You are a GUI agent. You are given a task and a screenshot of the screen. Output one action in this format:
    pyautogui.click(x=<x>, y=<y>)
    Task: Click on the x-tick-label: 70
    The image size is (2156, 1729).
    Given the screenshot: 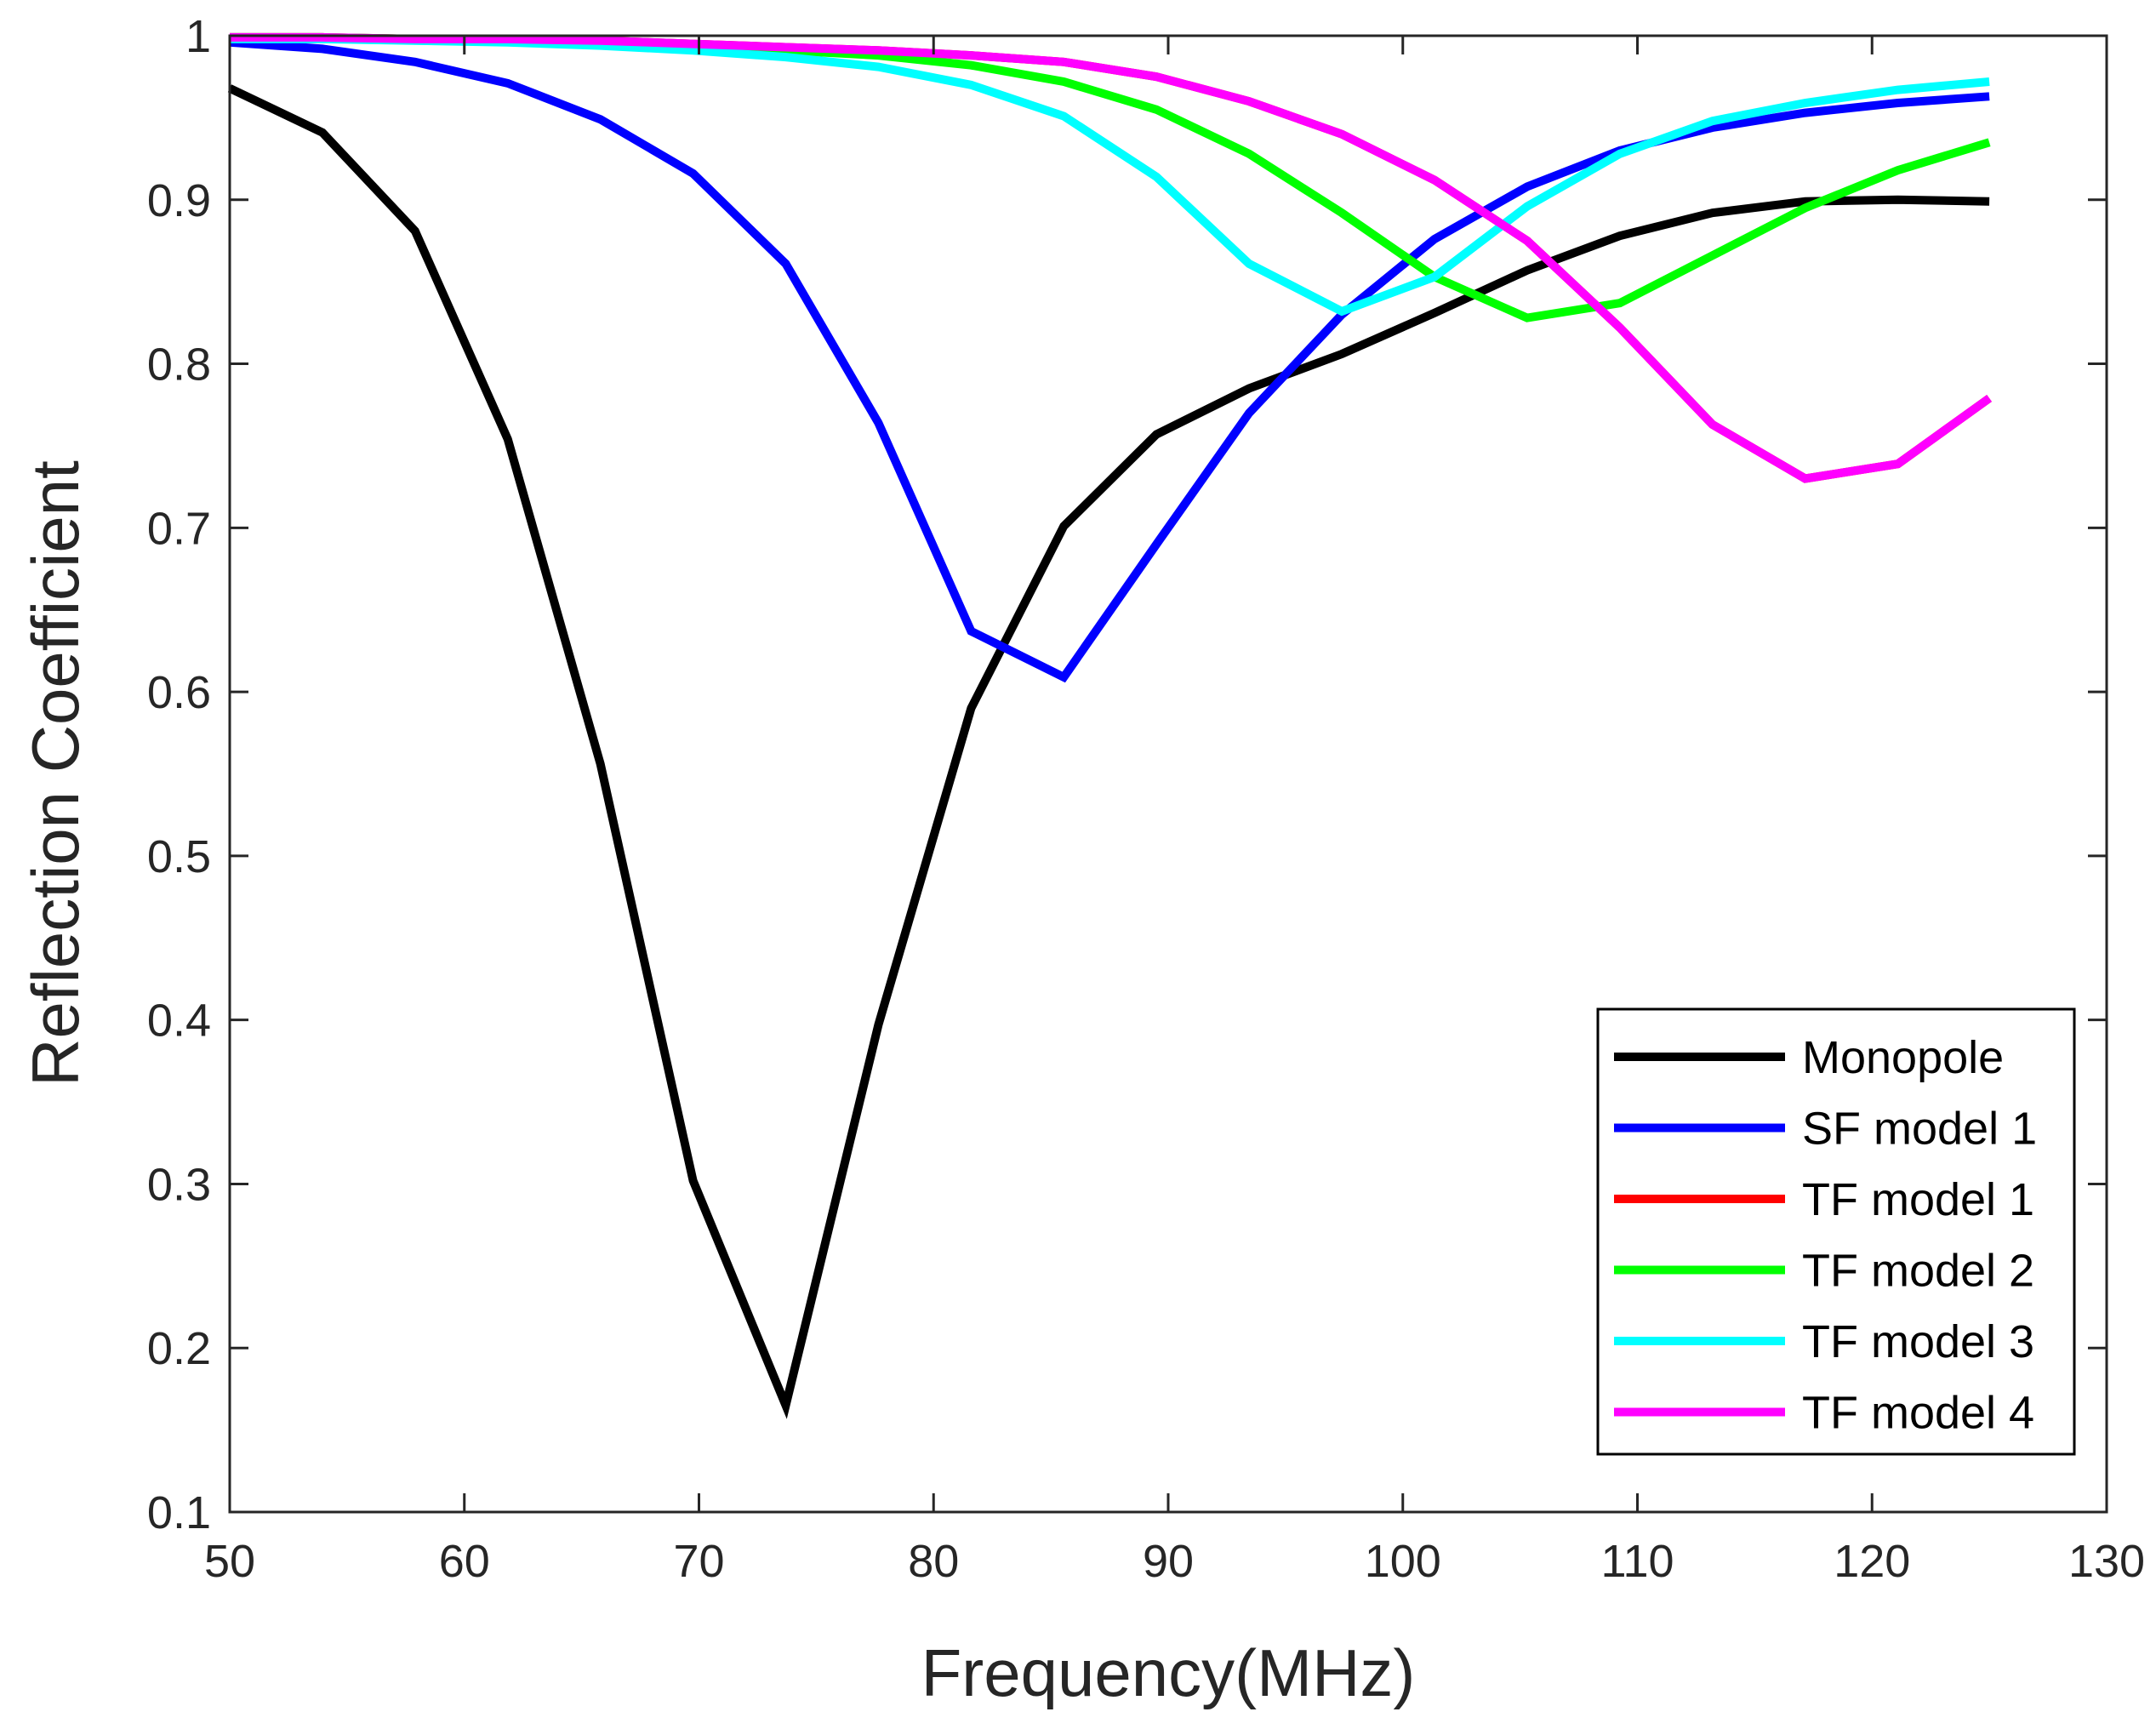 What is the action you would take?
    pyautogui.click(x=698, y=1562)
    